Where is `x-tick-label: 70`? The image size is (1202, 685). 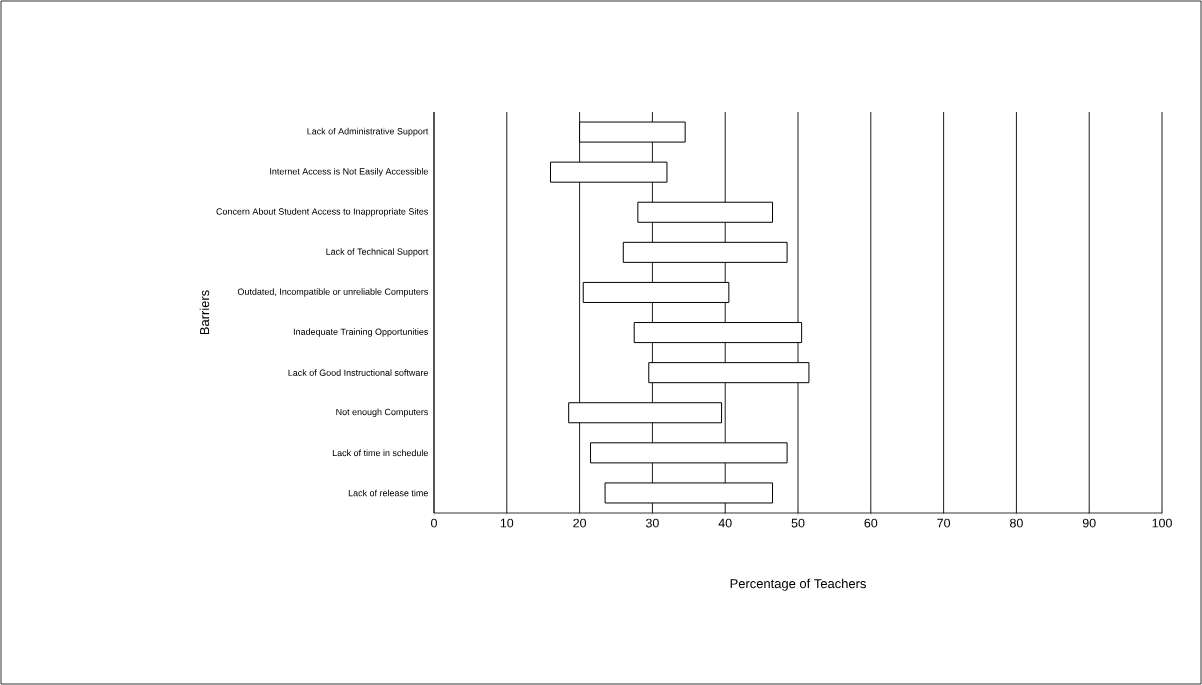
x-tick-label: 70 is located at coordinates (944, 523).